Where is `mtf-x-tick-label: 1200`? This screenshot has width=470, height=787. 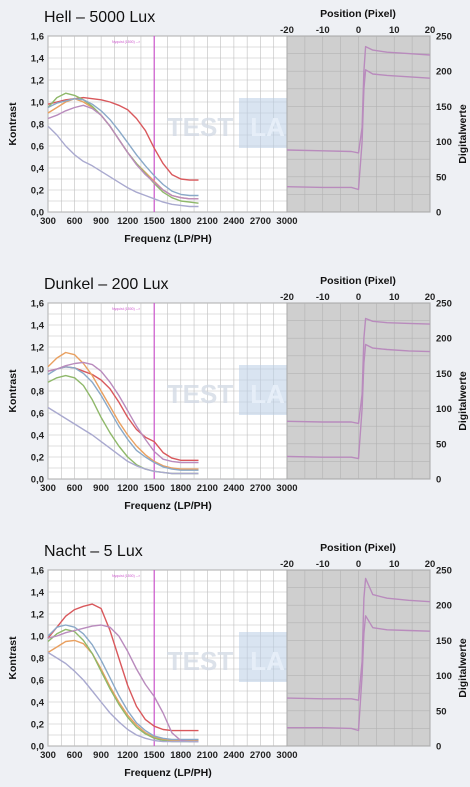
mtf-x-tick-label: 1200 is located at coordinates (127, 755).